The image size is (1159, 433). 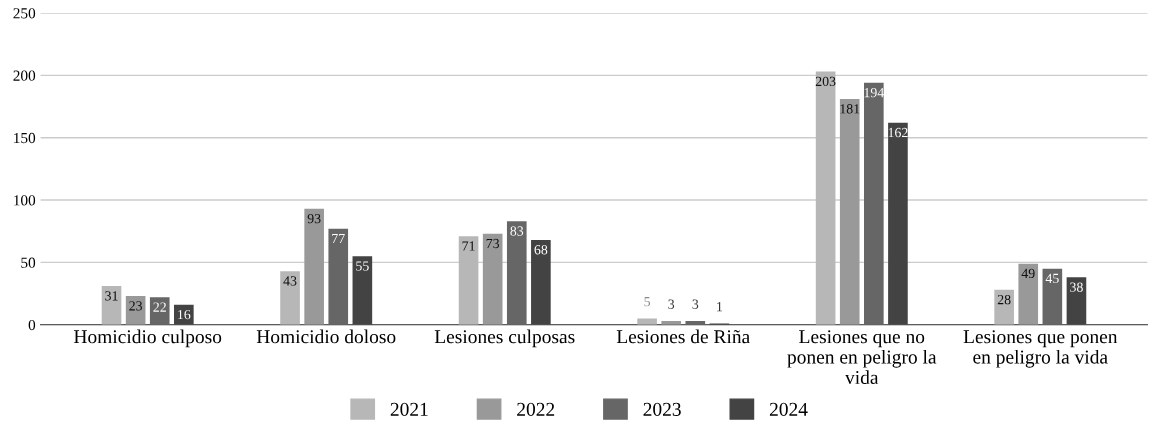 I want to click on data-label: 71, so click(x=468, y=246).